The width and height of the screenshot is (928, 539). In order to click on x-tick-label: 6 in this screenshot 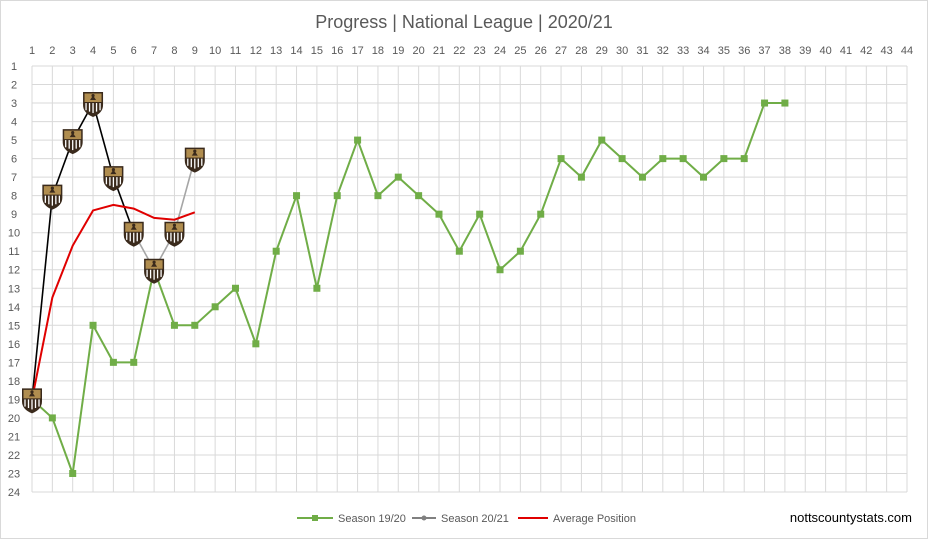, I will do `click(134, 51)`.